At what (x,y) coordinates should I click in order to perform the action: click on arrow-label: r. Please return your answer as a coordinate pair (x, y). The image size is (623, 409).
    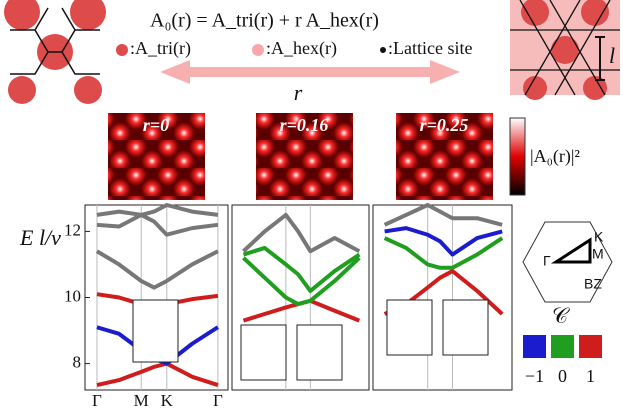
    Looking at the image, I should click on (298, 92).